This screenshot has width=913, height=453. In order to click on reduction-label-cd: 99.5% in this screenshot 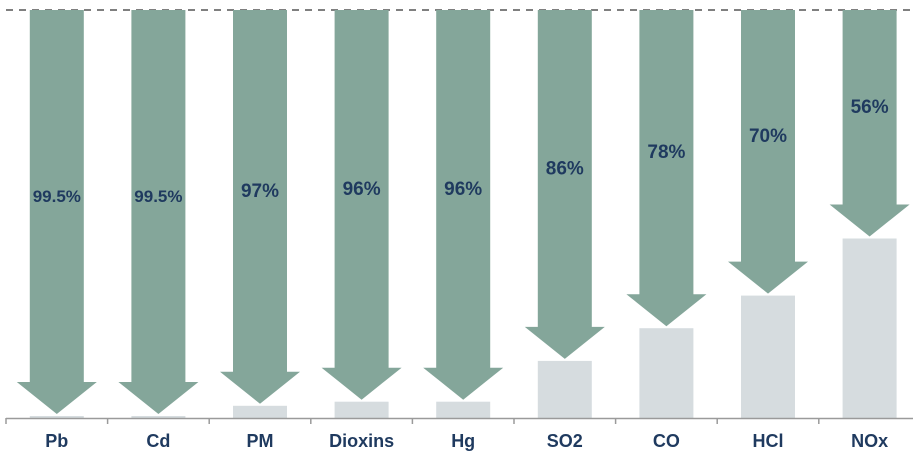, I will do `click(158, 196)`.